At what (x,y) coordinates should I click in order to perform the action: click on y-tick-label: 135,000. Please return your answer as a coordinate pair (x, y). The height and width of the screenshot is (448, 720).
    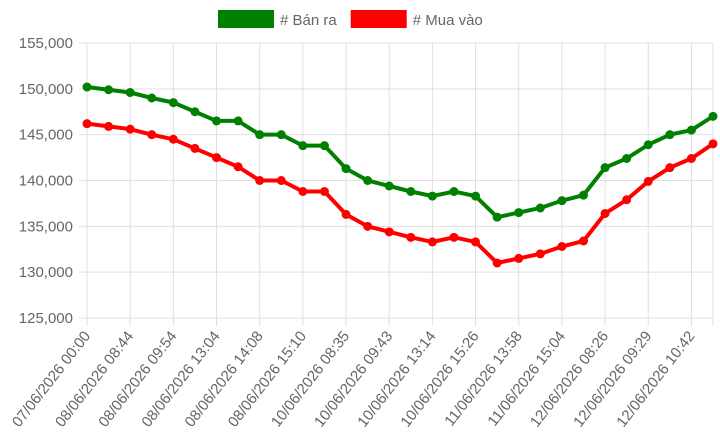
    Looking at the image, I should click on (46, 226).